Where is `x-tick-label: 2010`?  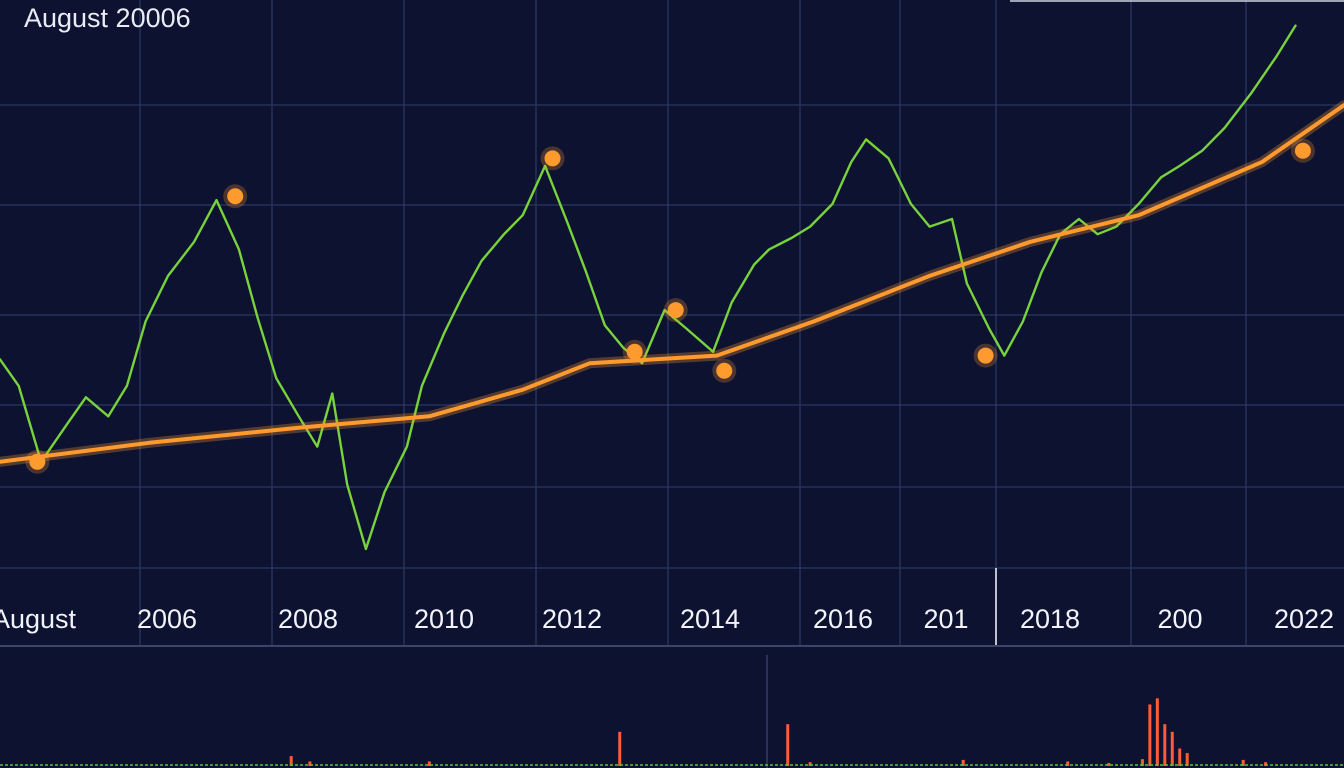 x-tick-label: 2010 is located at coordinates (444, 619).